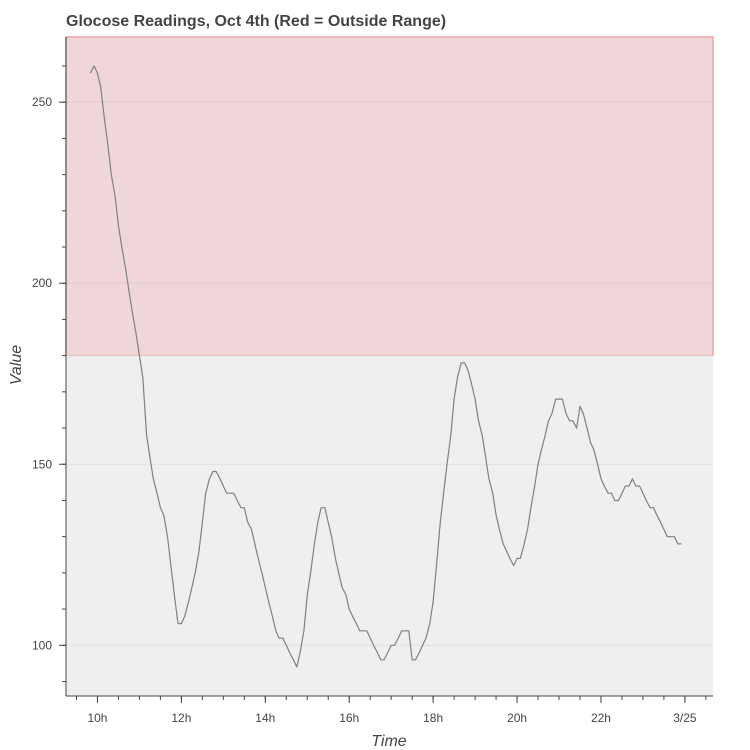 This screenshot has height=750, width=750. I want to click on y-tick-label: 200, so click(42, 283).